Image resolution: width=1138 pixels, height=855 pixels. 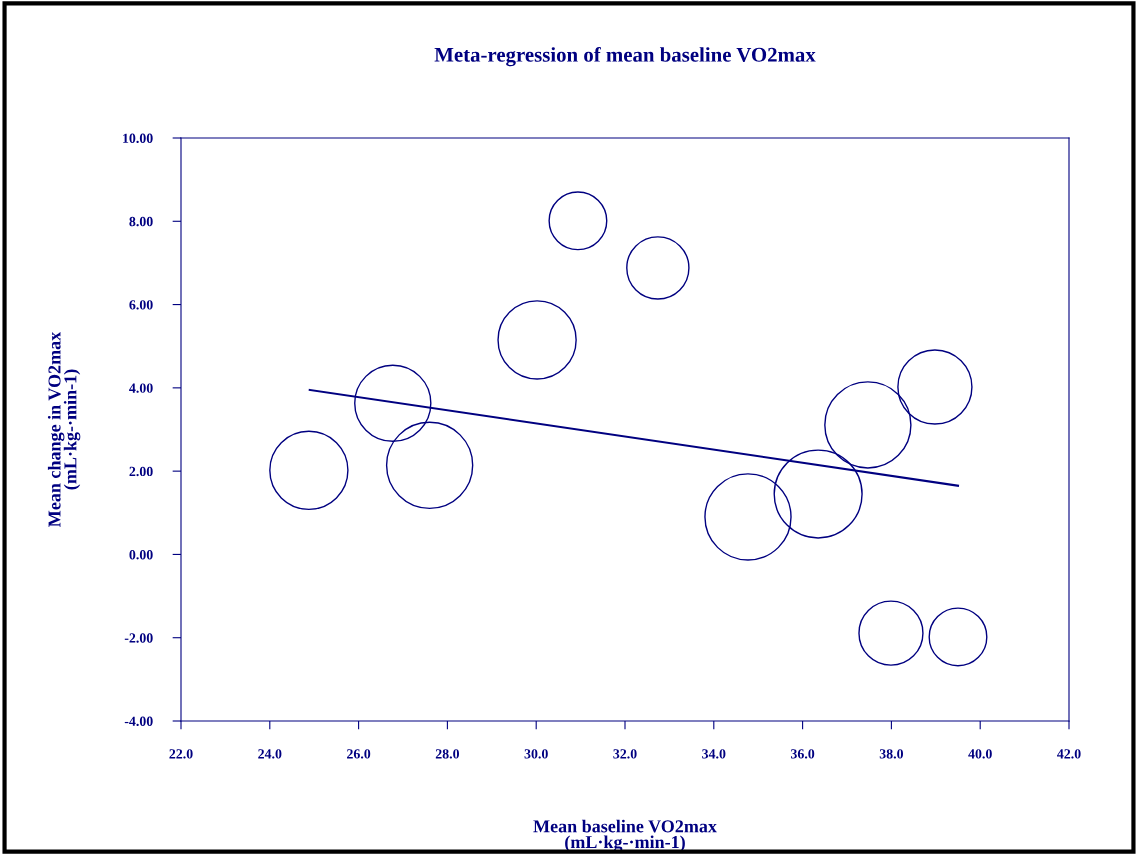 What do you see at coordinates (625, 754) in the screenshot?
I see `x-tick-label: 32.0` at bounding box center [625, 754].